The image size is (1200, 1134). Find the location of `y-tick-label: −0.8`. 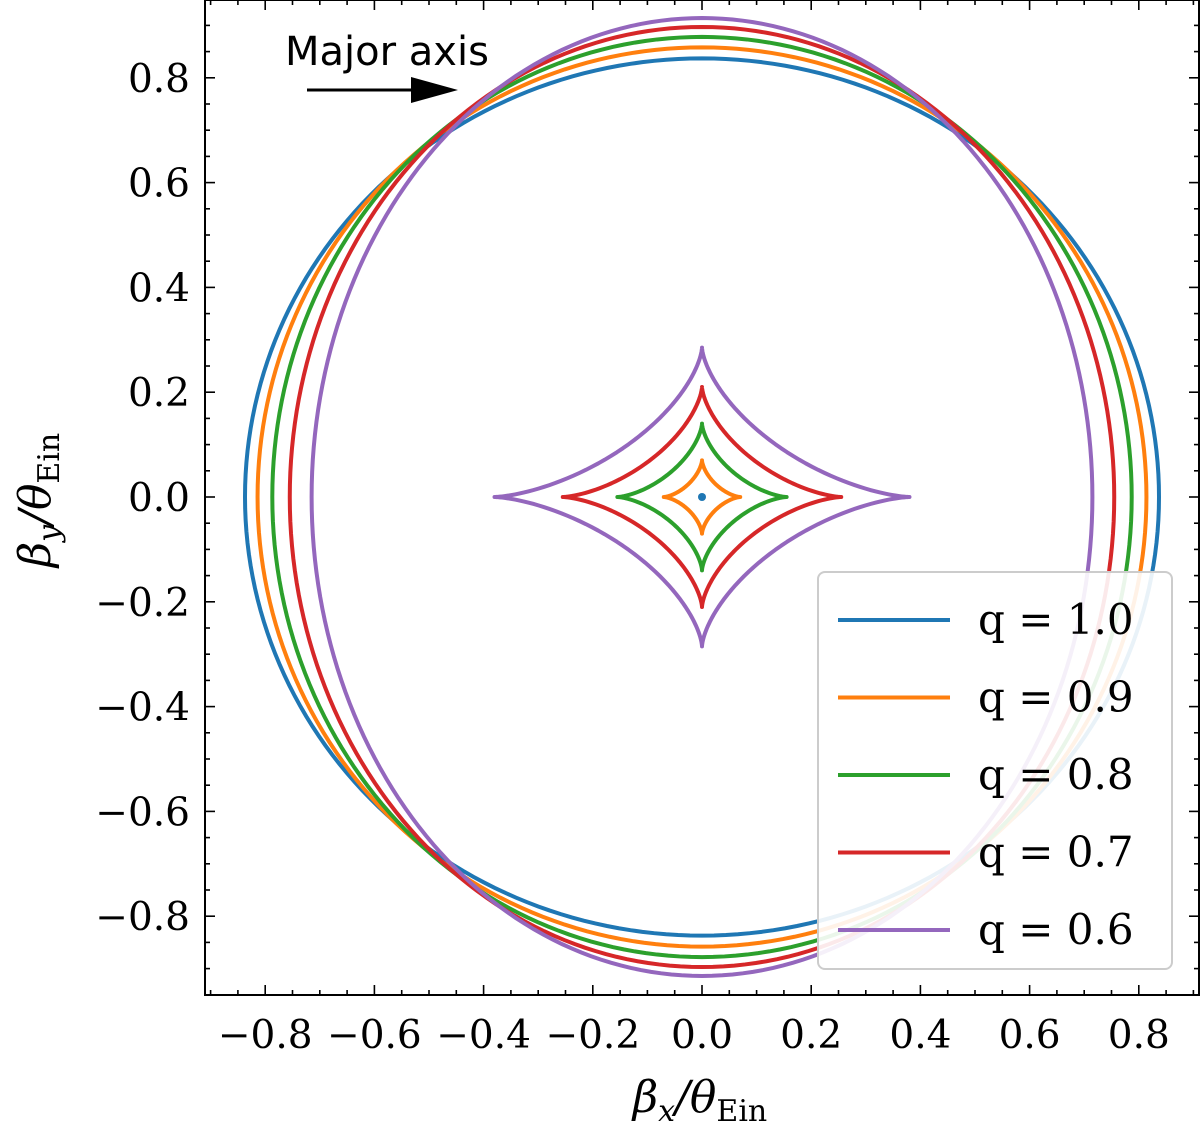

y-tick-label: −0.8 is located at coordinates (142, 917).